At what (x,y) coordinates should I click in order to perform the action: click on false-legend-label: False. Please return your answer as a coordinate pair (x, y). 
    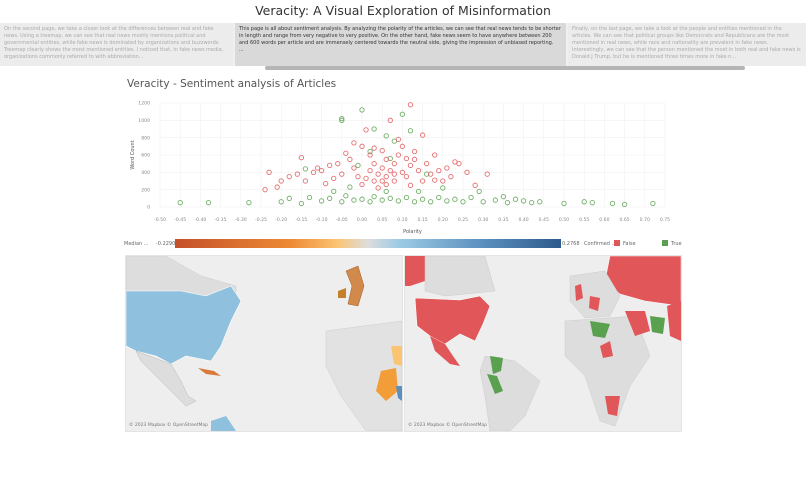
    Looking at the image, I should click on (629, 244).